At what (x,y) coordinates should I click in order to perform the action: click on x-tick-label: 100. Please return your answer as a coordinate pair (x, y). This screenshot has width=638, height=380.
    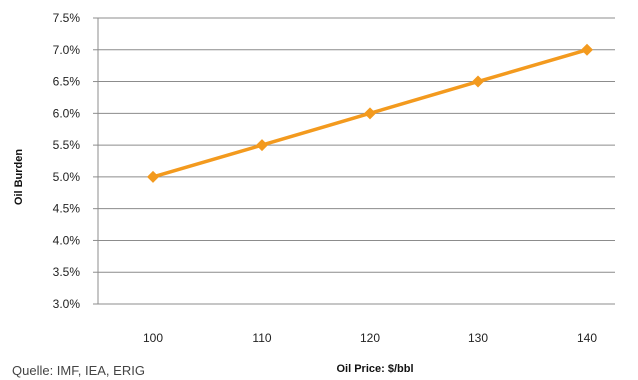
    Looking at the image, I should click on (153, 338).